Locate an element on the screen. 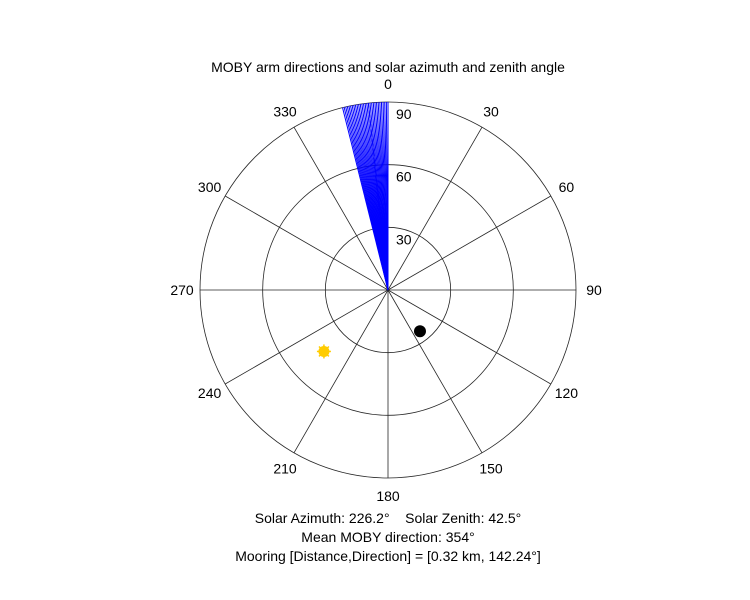 The width and height of the screenshot is (750, 600). sun-icon is located at coordinates (323, 351).